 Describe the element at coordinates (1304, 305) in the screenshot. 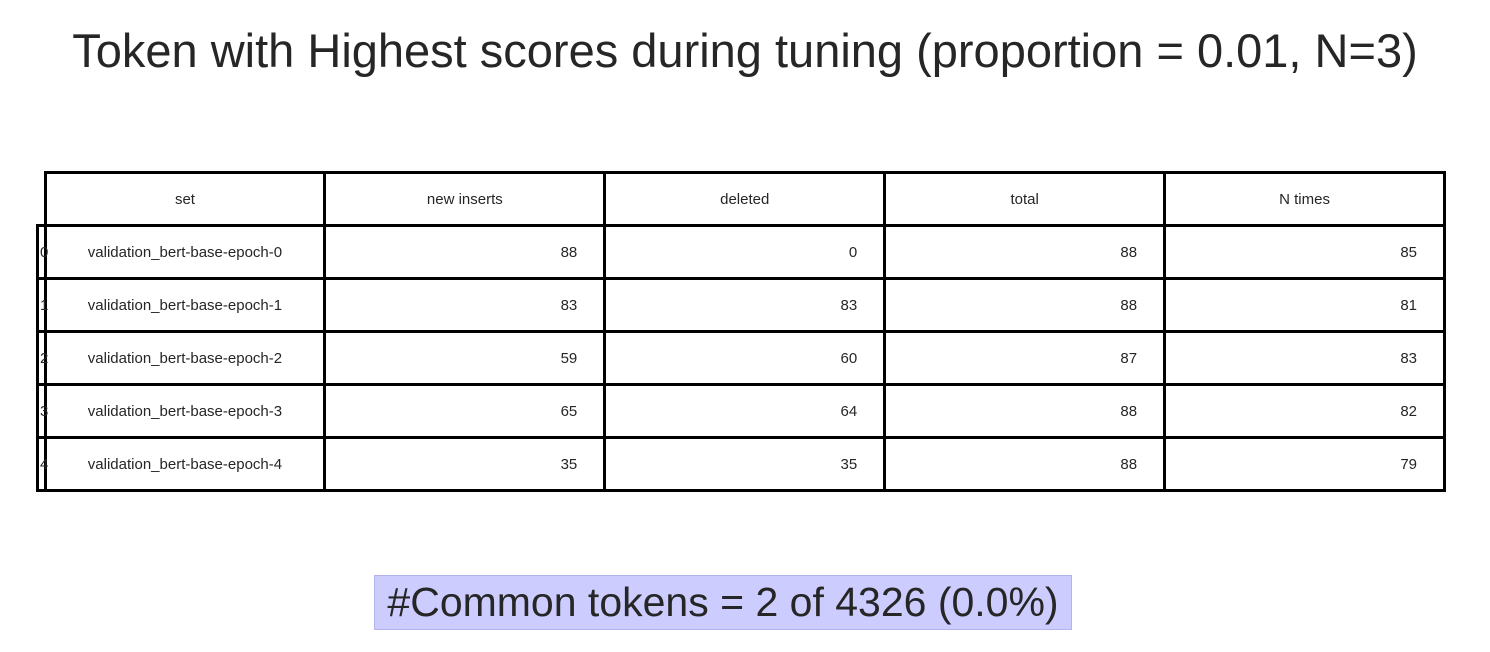

I see `cell-n-times: 81` at that location.